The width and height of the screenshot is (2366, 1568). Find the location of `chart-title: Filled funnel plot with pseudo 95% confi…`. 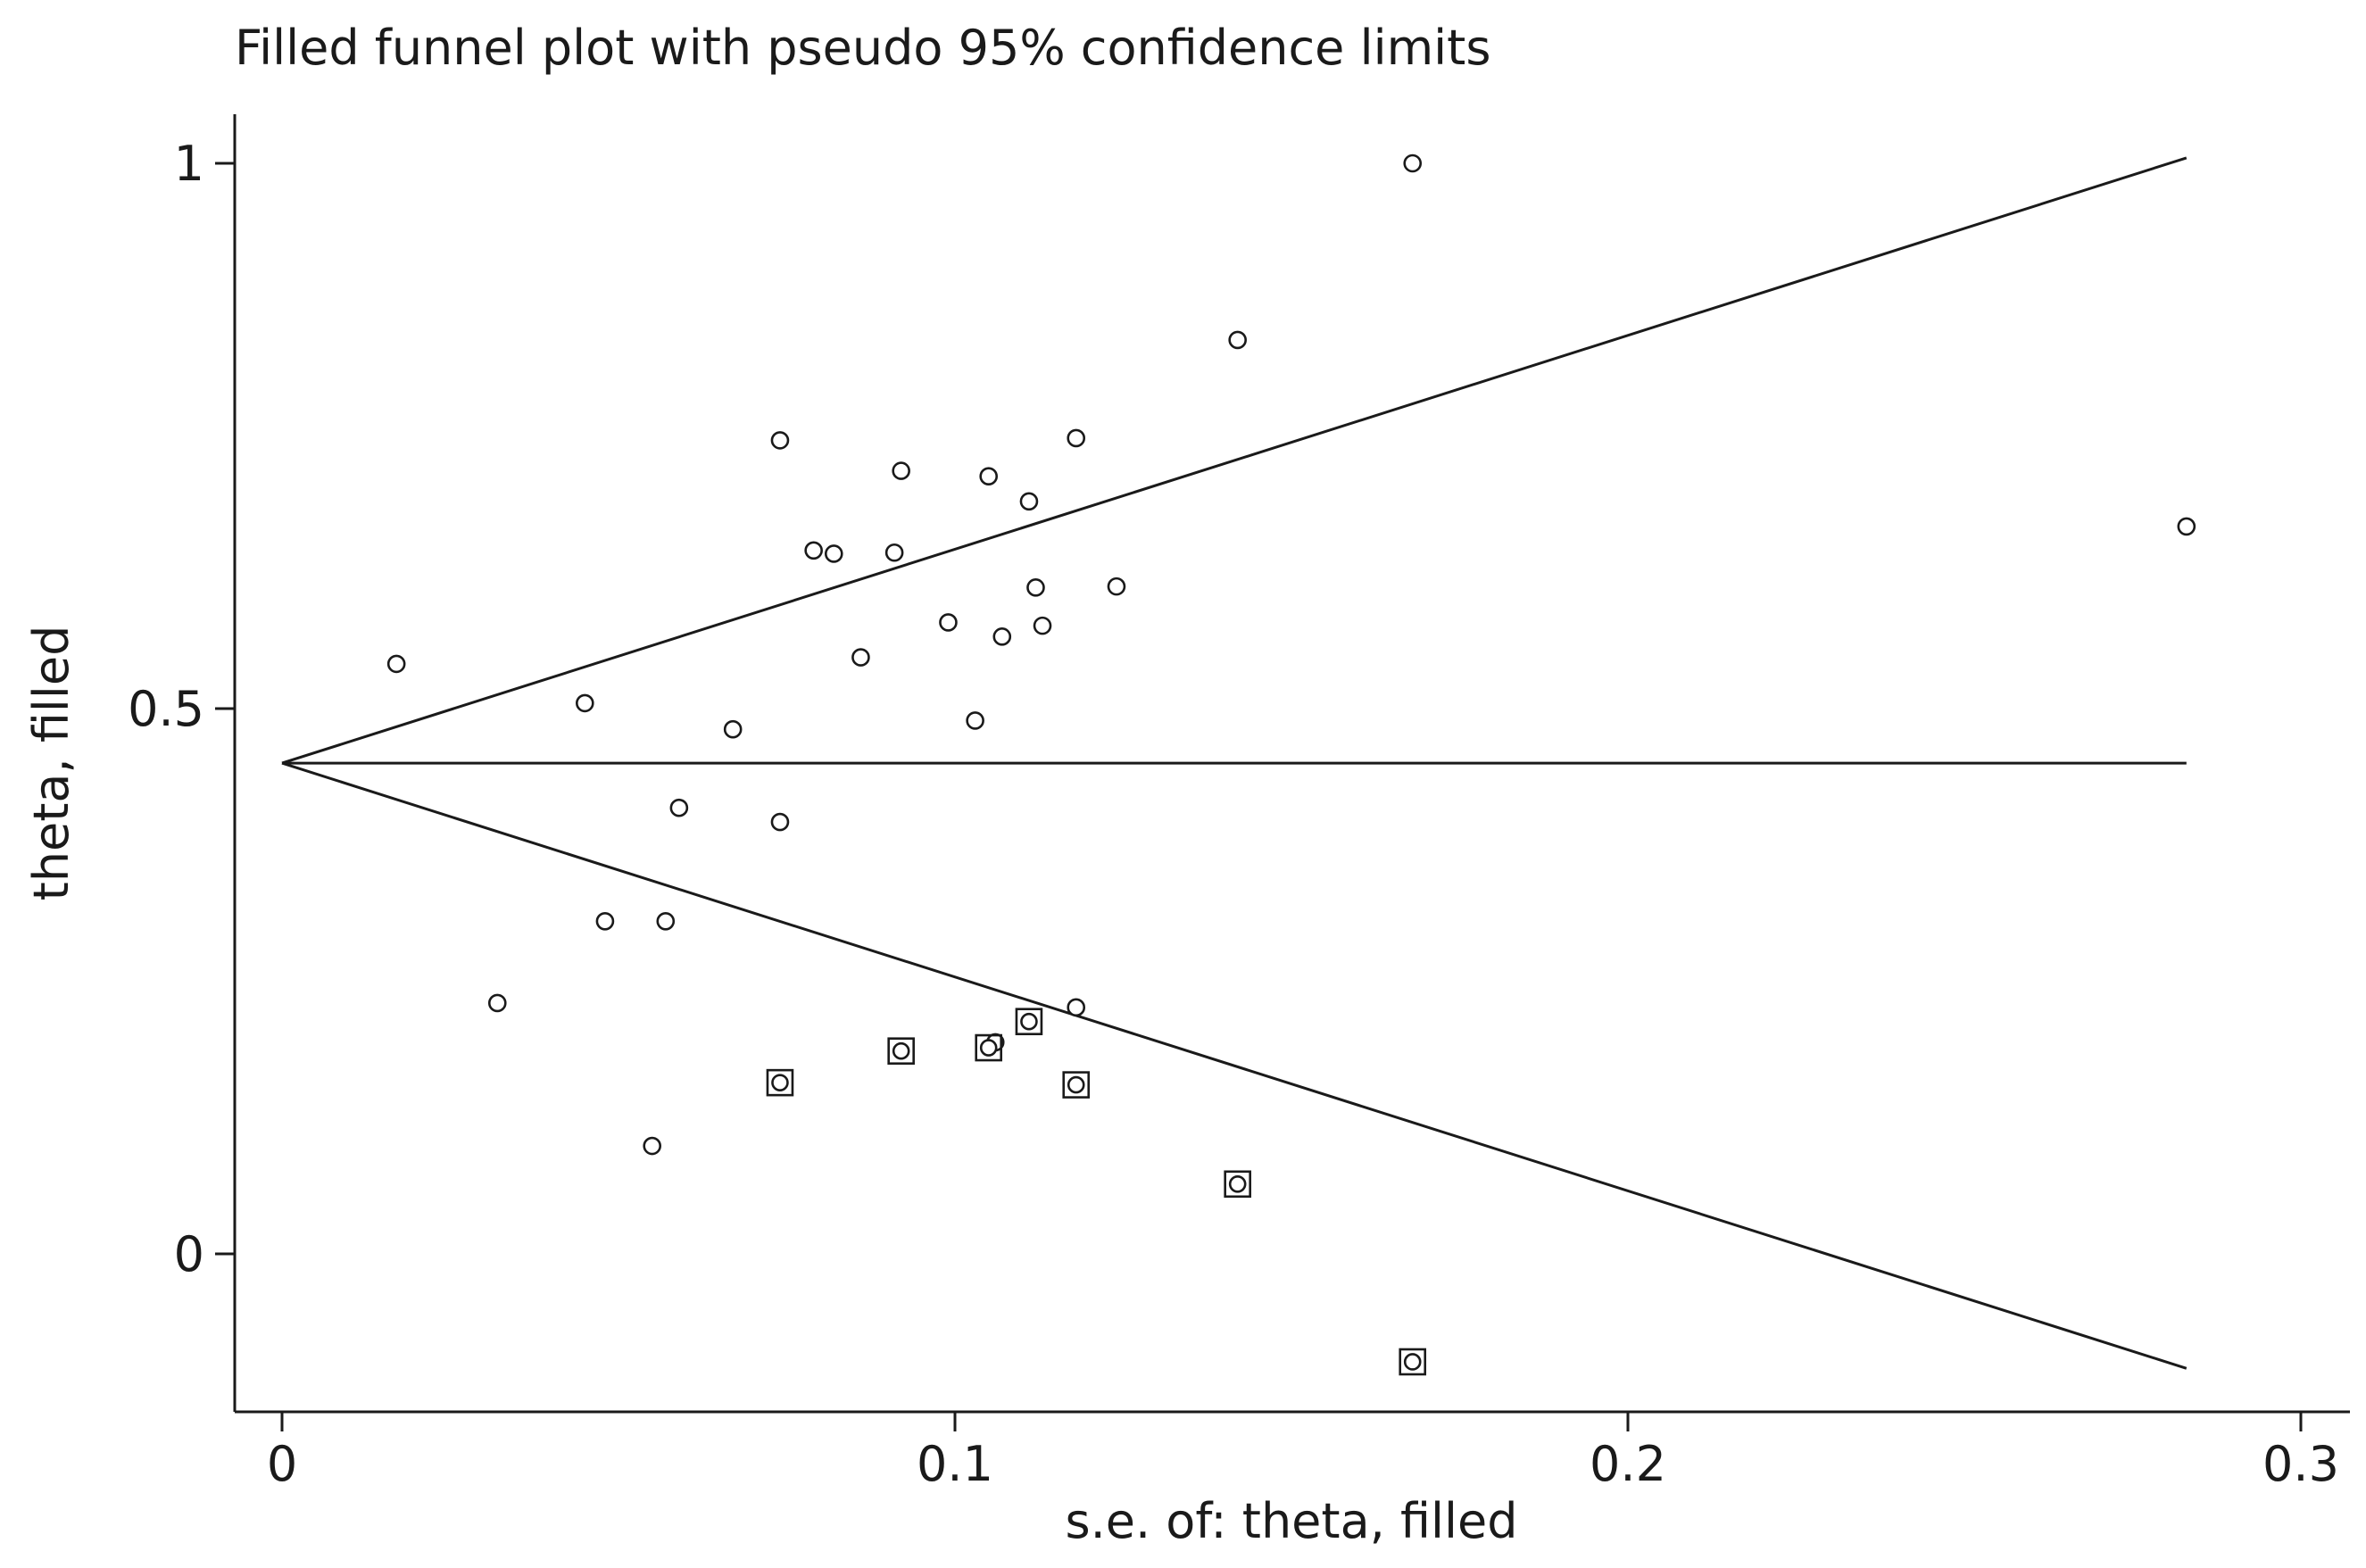

chart-title: Filled funnel plot with pseudo 95% confi… is located at coordinates (862, 48).